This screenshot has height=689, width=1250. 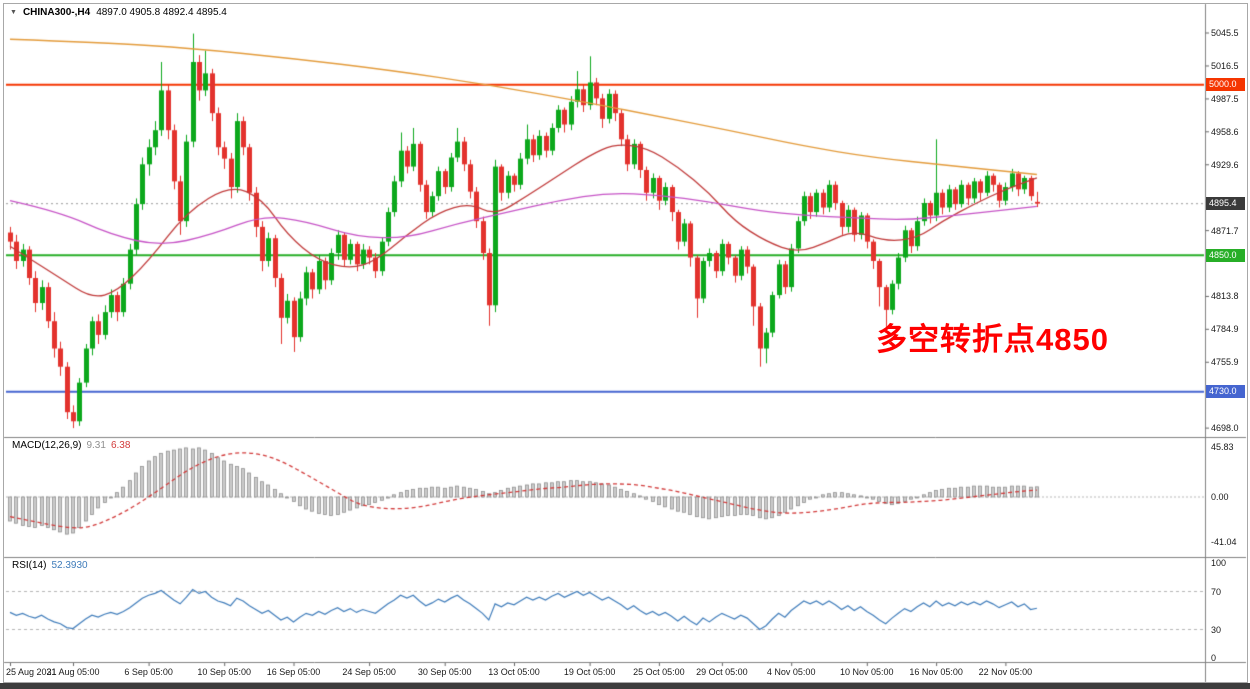 What do you see at coordinates (1225, 131) in the screenshot?
I see `price-tick-label: 4958.6` at bounding box center [1225, 131].